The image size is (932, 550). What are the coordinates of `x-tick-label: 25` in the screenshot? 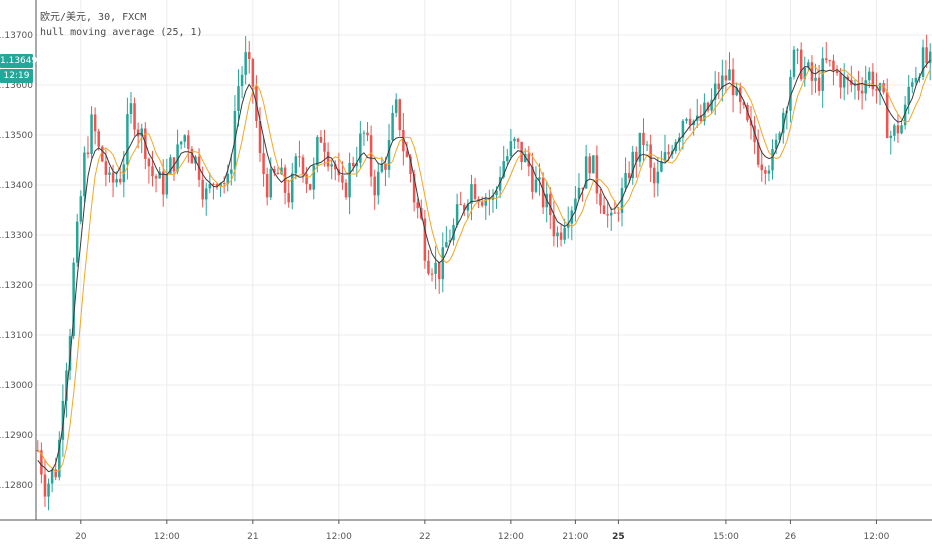 It's located at (618, 537).